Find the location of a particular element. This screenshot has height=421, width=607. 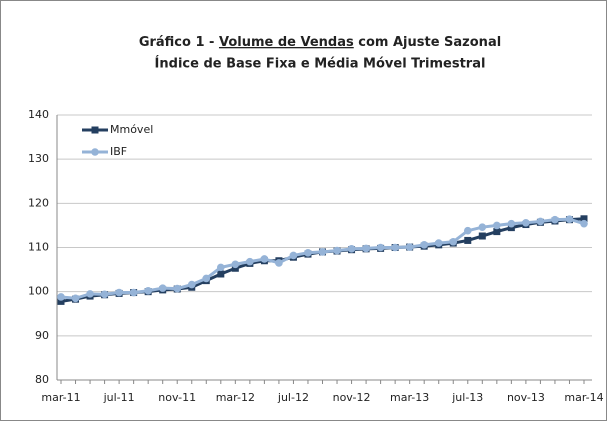

legend-label: Mmóvel is located at coordinates (131, 129).